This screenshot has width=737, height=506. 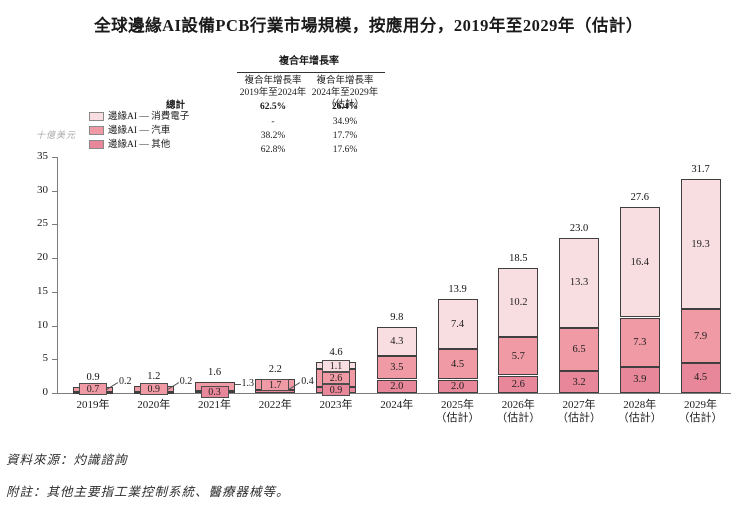 I want to click on y-tick-label: 30, so click(x=42, y=189).